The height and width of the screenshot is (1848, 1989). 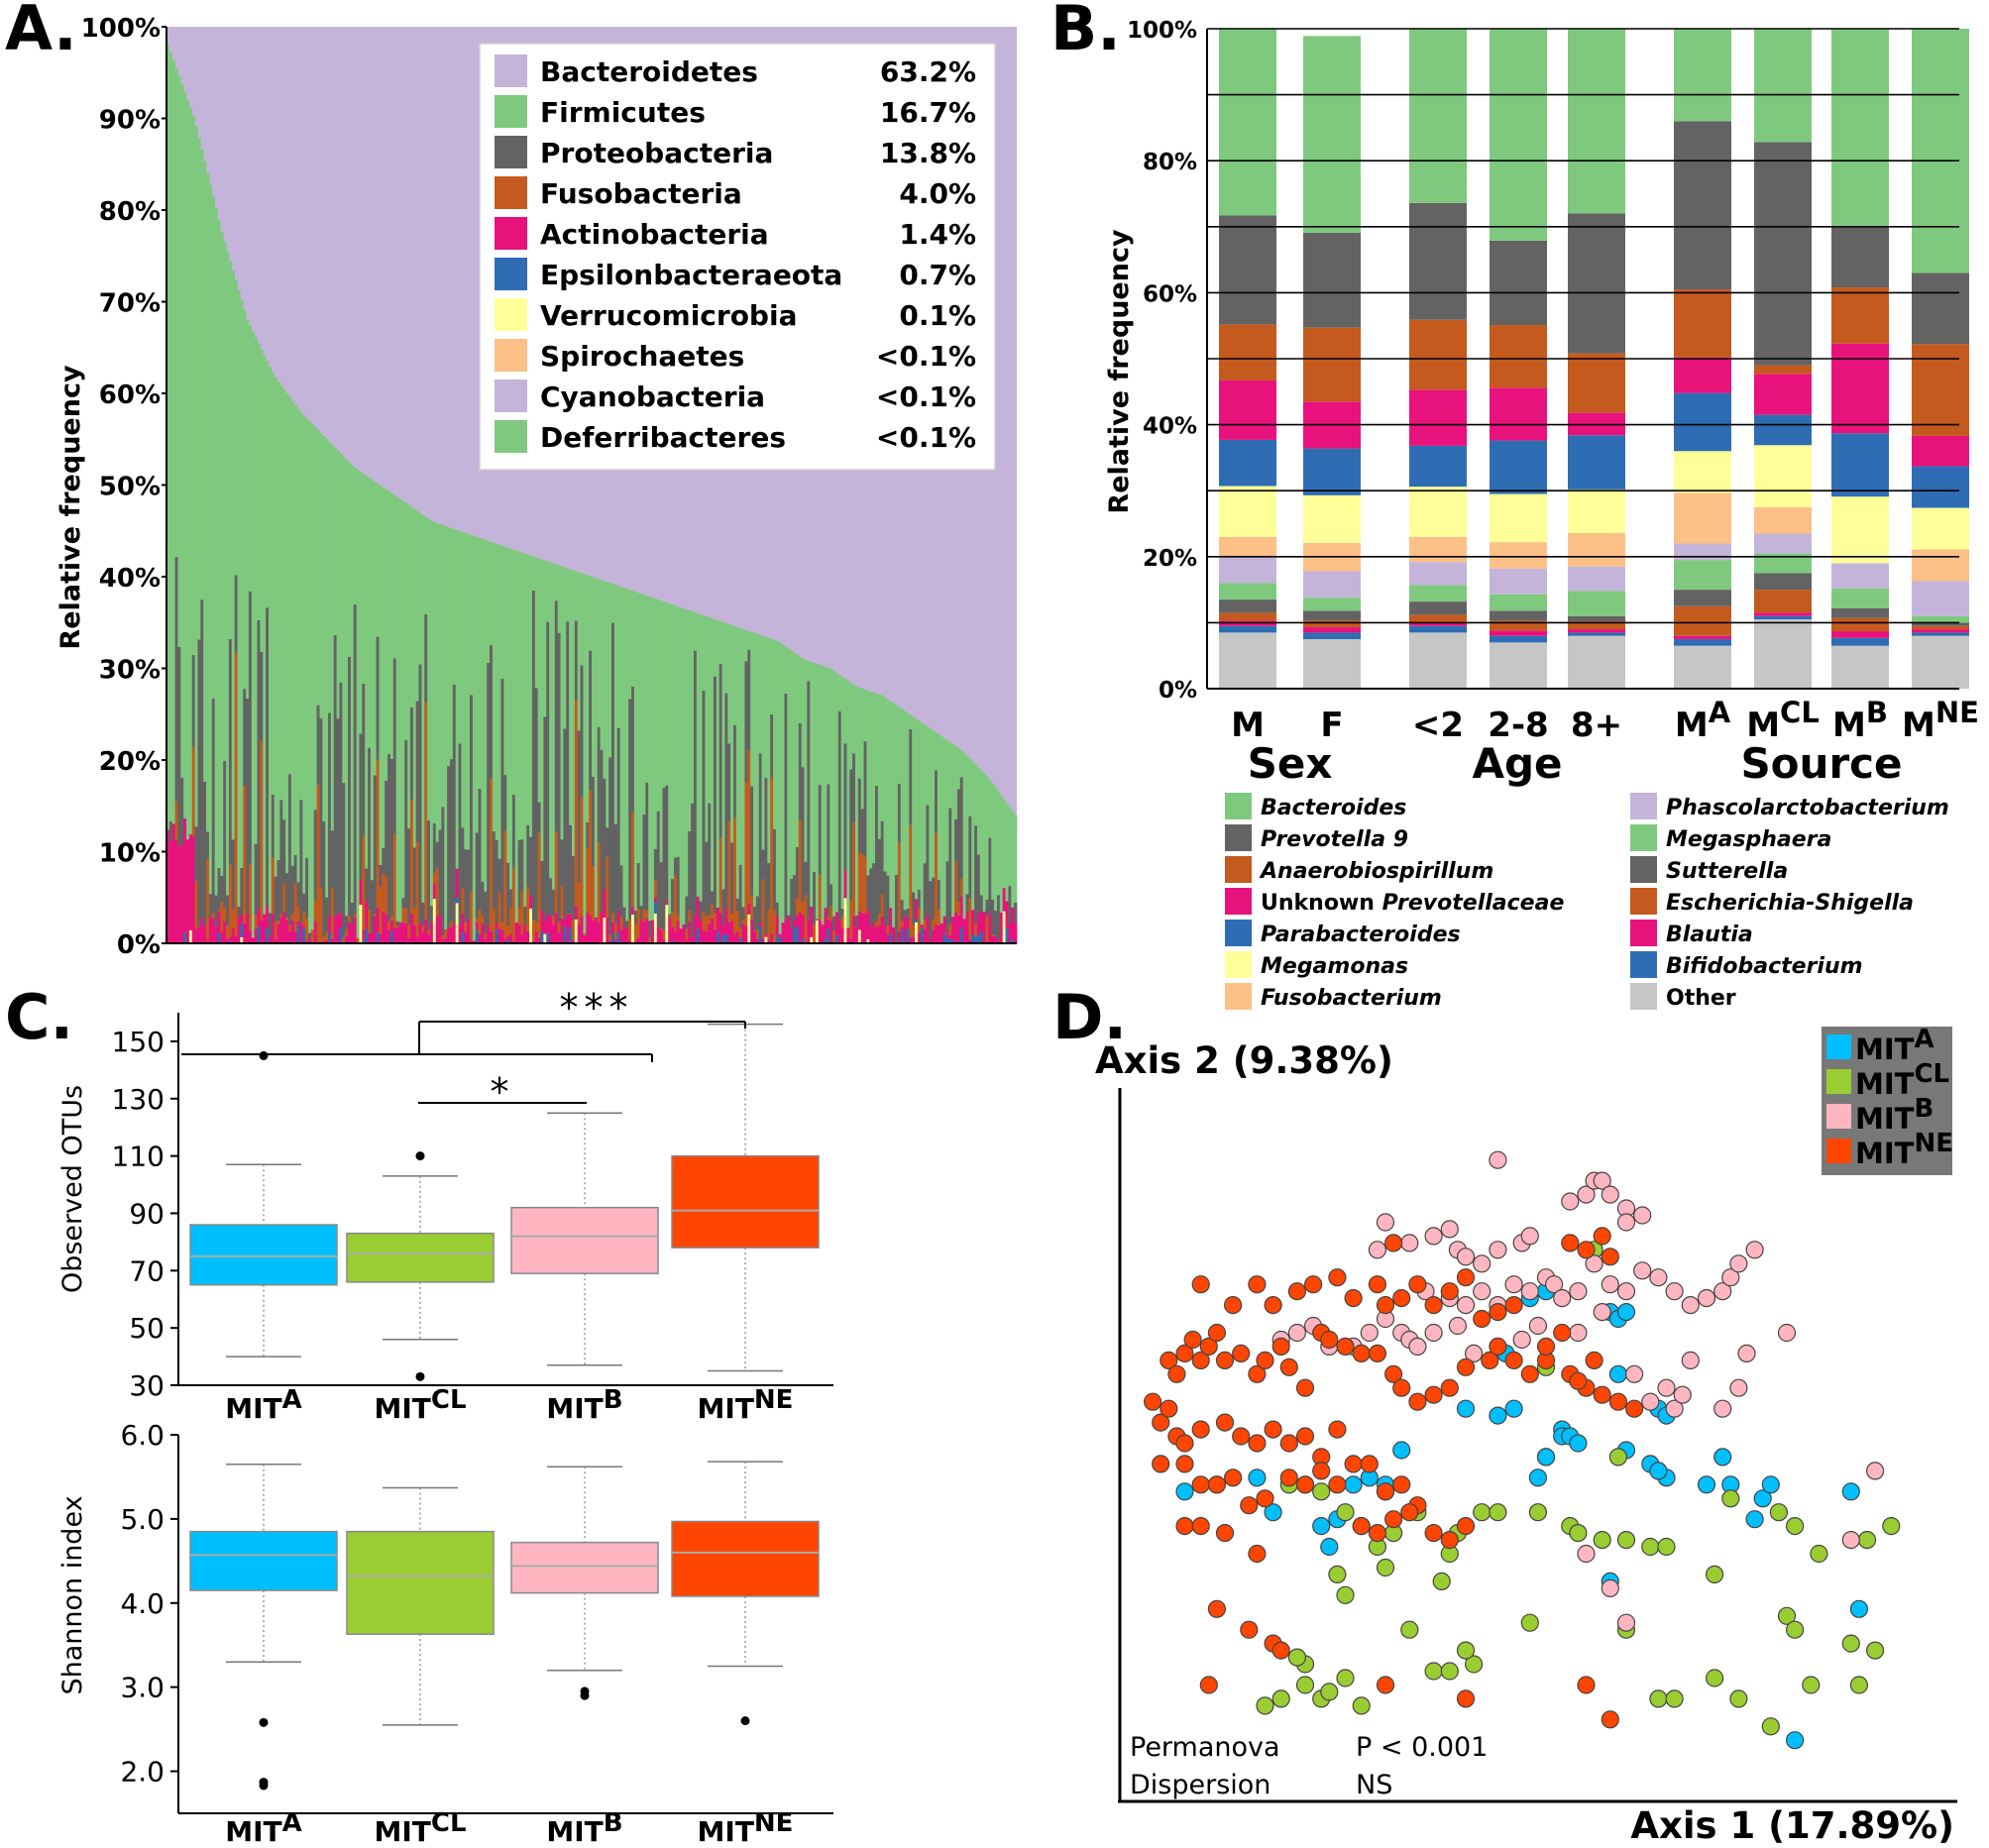 I want to click on panel-b-legend-label-name: Escherichia-Shigella, so click(x=1790, y=903).